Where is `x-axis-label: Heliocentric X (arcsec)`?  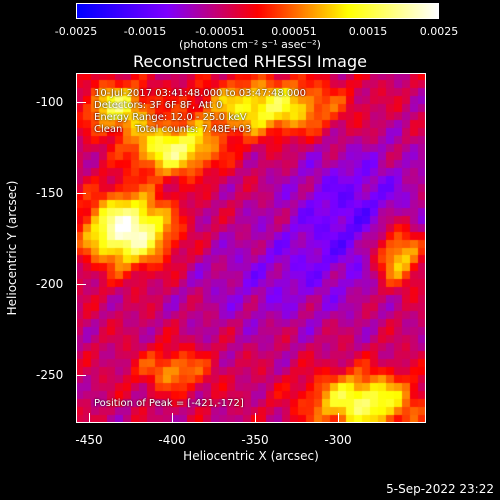
x-axis-label: Heliocentric X (arcsec) is located at coordinates (251, 456).